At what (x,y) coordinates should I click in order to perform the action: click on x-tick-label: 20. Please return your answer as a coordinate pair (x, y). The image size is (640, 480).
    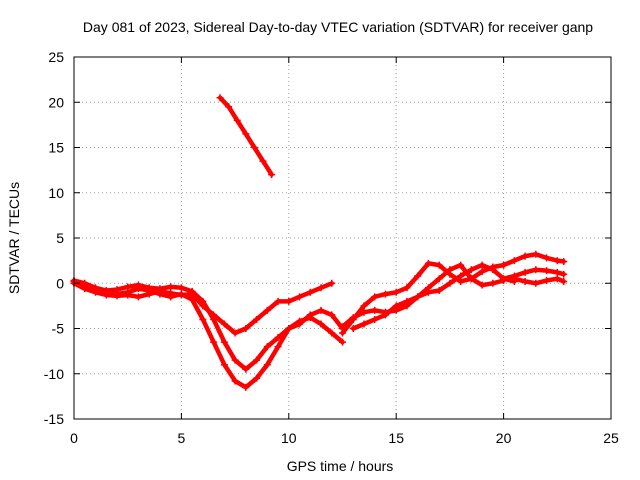
    Looking at the image, I should click on (504, 438).